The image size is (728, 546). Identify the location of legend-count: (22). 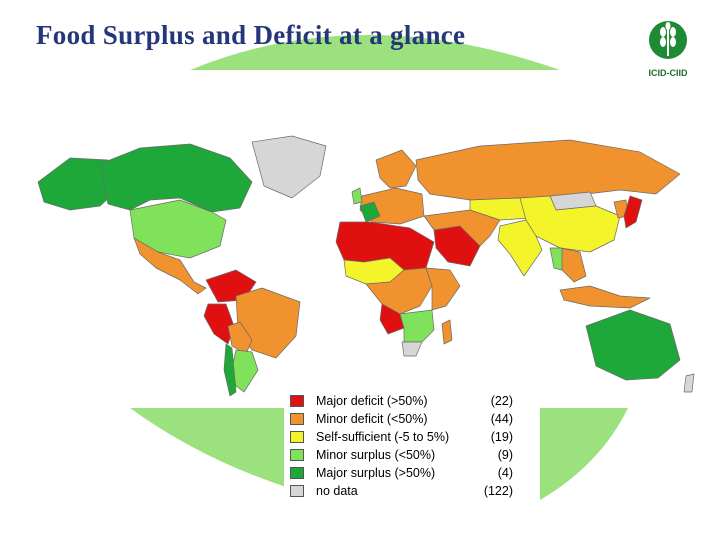
(501, 401).